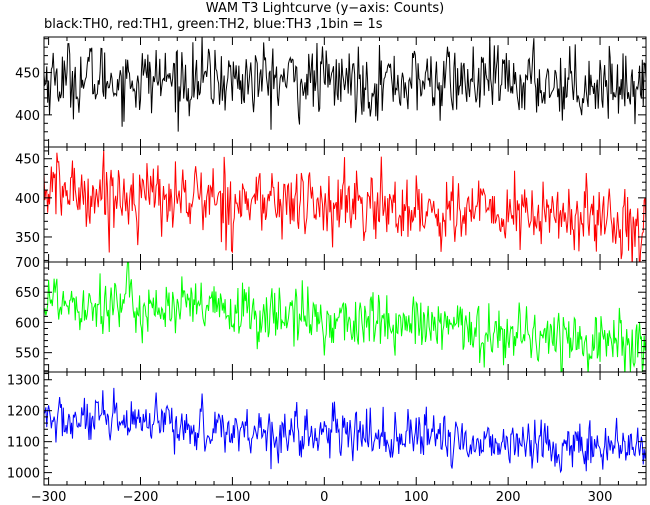 The height and width of the screenshot is (505, 650). What do you see at coordinates (233, 497) in the screenshot?
I see `x-tick-label: −100` at bounding box center [233, 497].